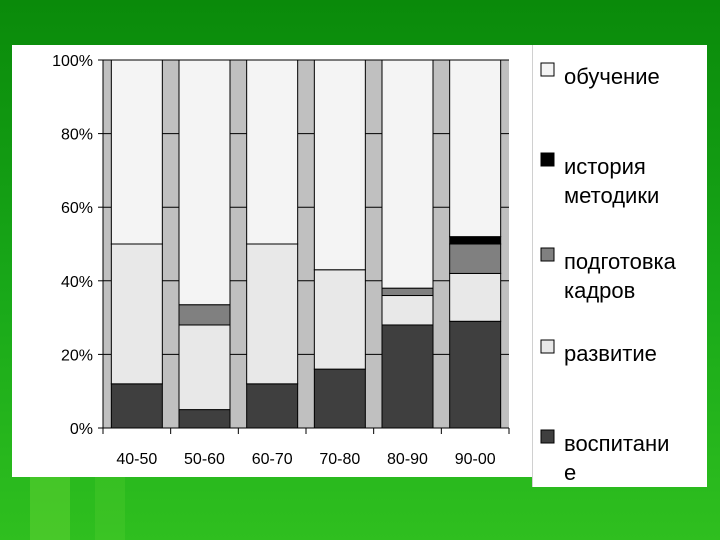 This screenshot has height=540, width=720. What do you see at coordinates (136, 459) in the screenshot?
I see `x-tick-label: 40-50` at bounding box center [136, 459].